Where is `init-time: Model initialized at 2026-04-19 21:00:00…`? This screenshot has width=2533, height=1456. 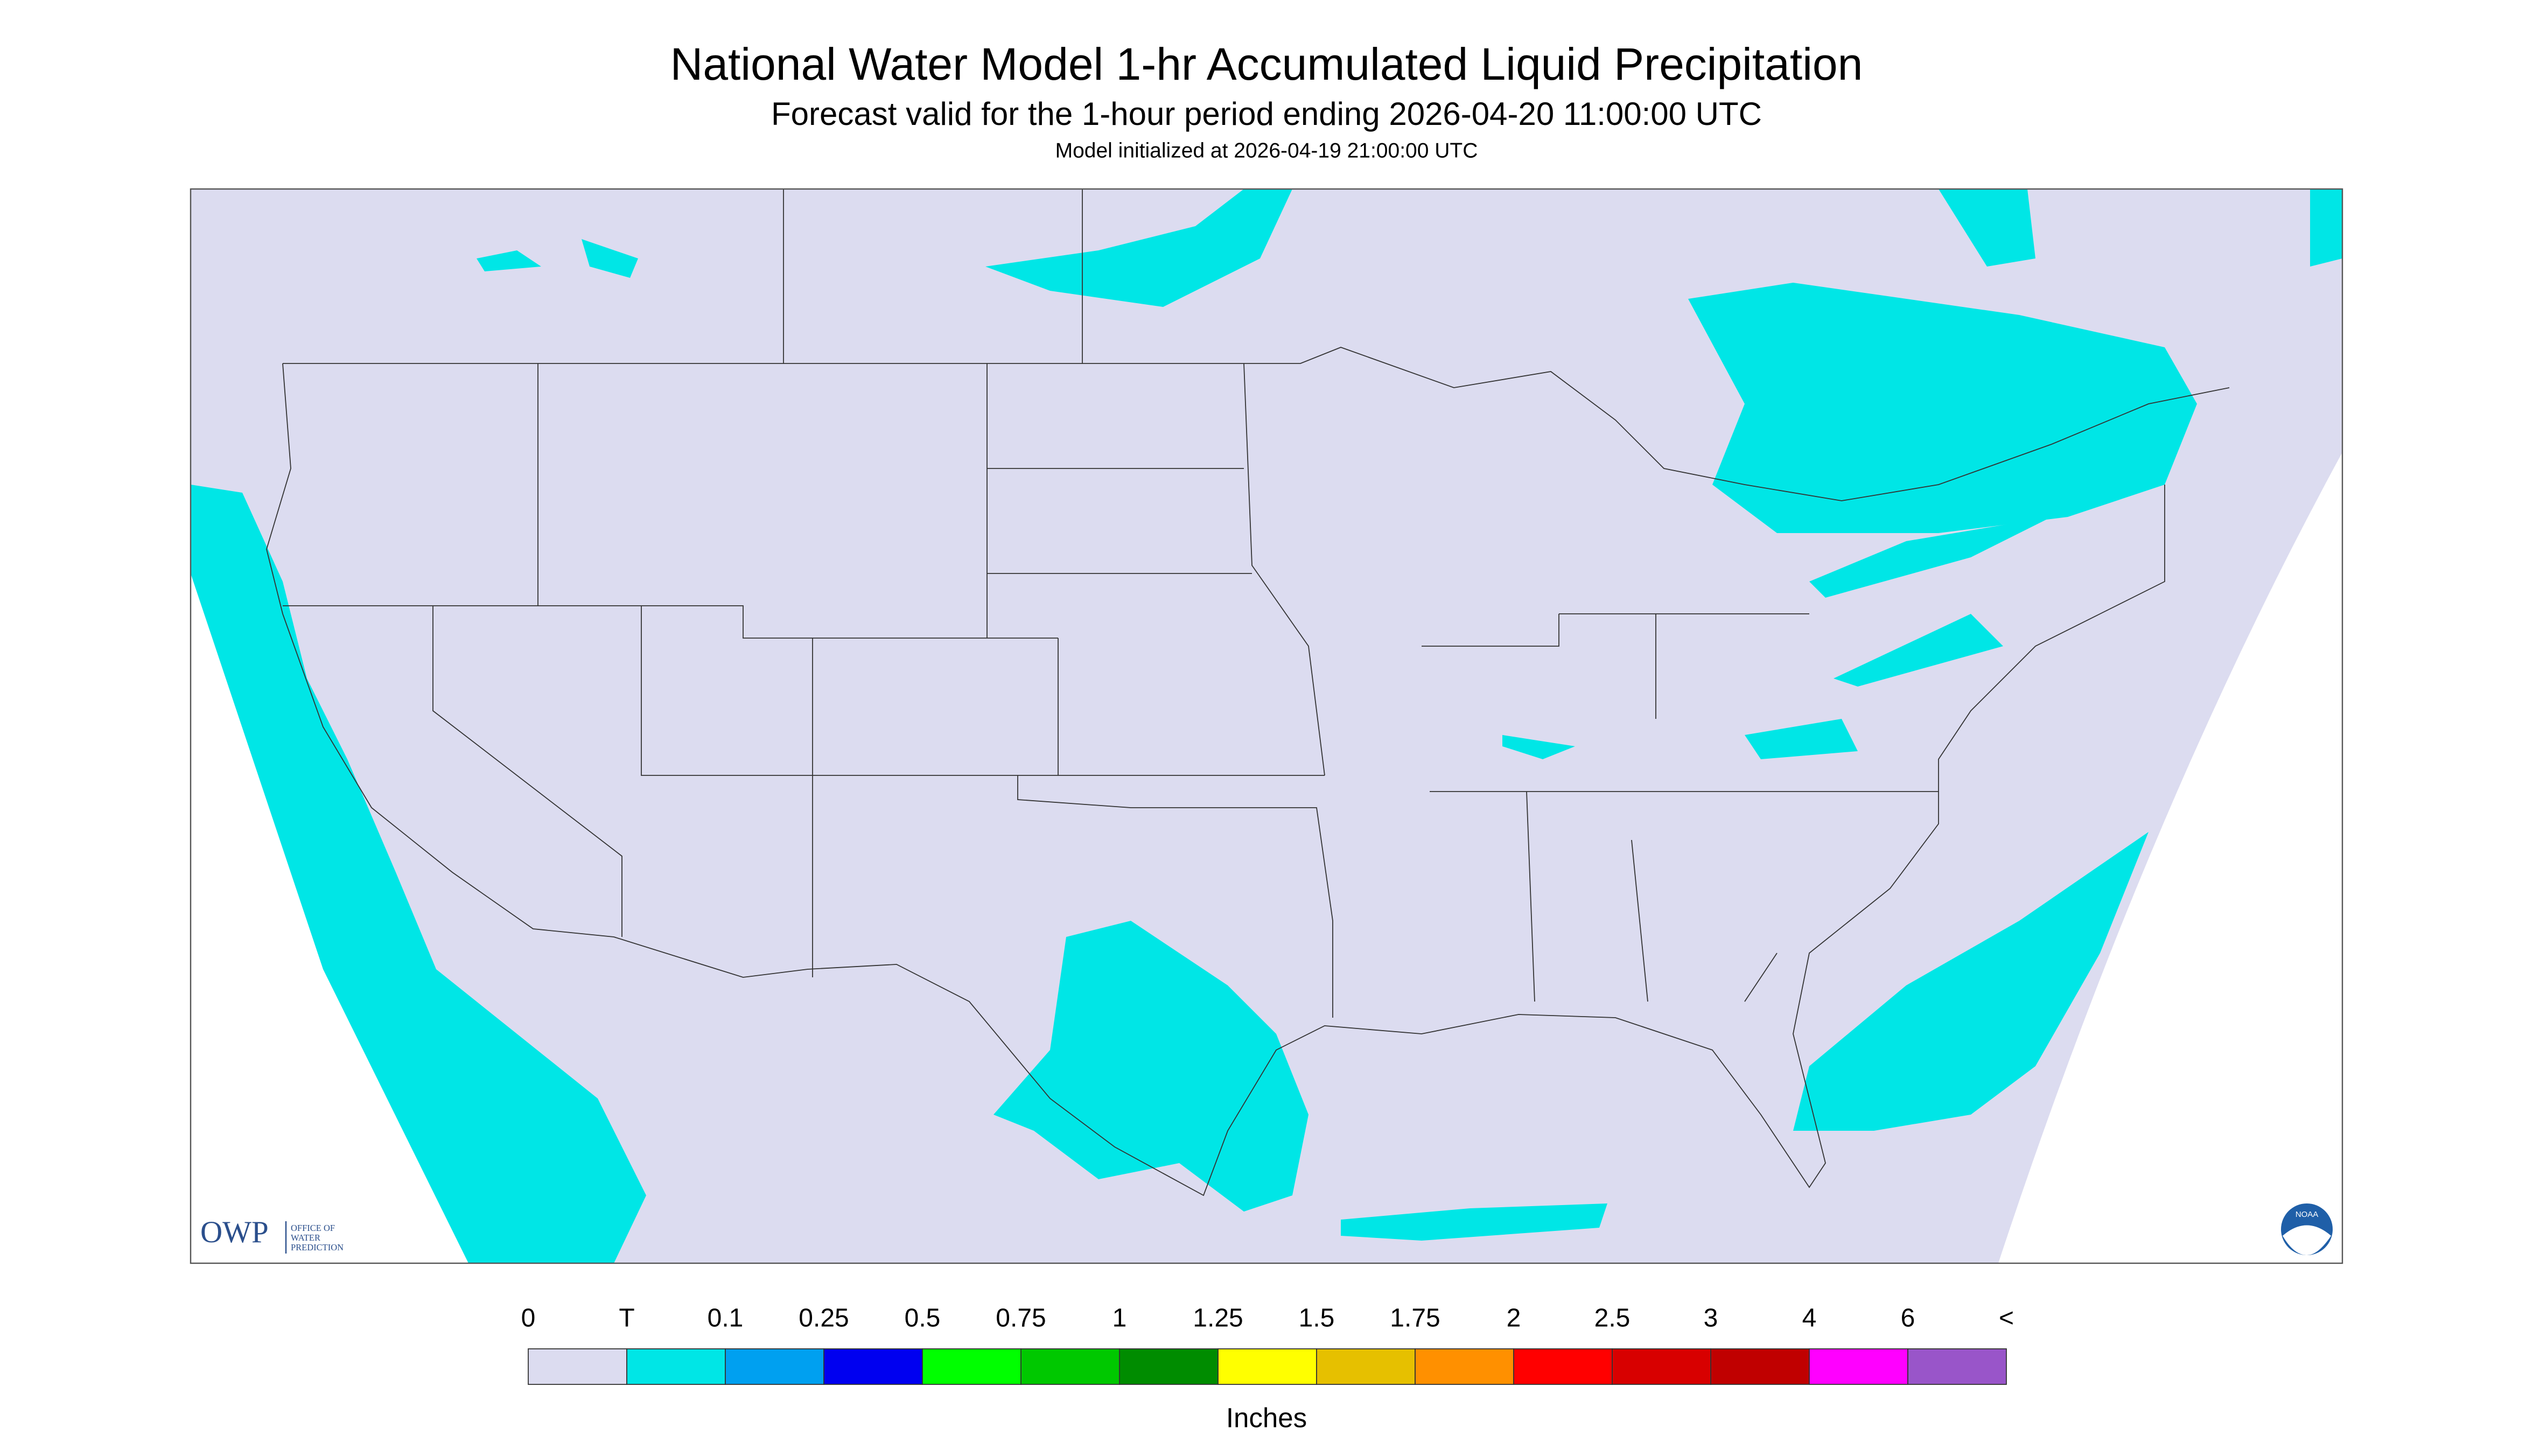
init-time: Model initialized at 2026-04-19 21:00:00… is located at coordinates (1266, 150).